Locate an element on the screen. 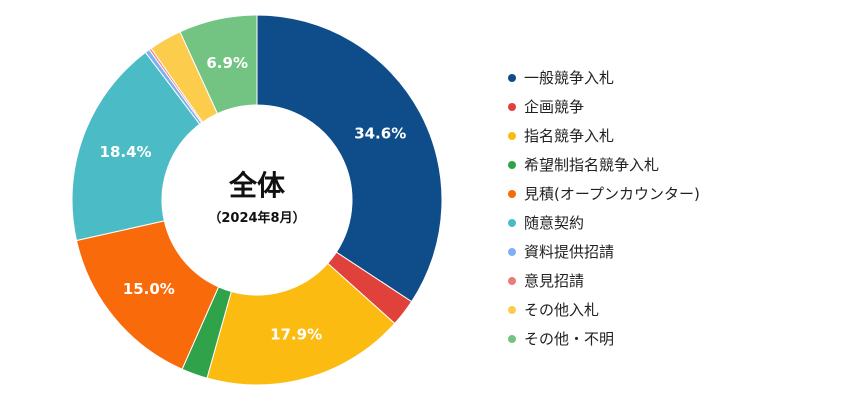  legend-item: 指名競争入札 is located at coordinates (604, 135).